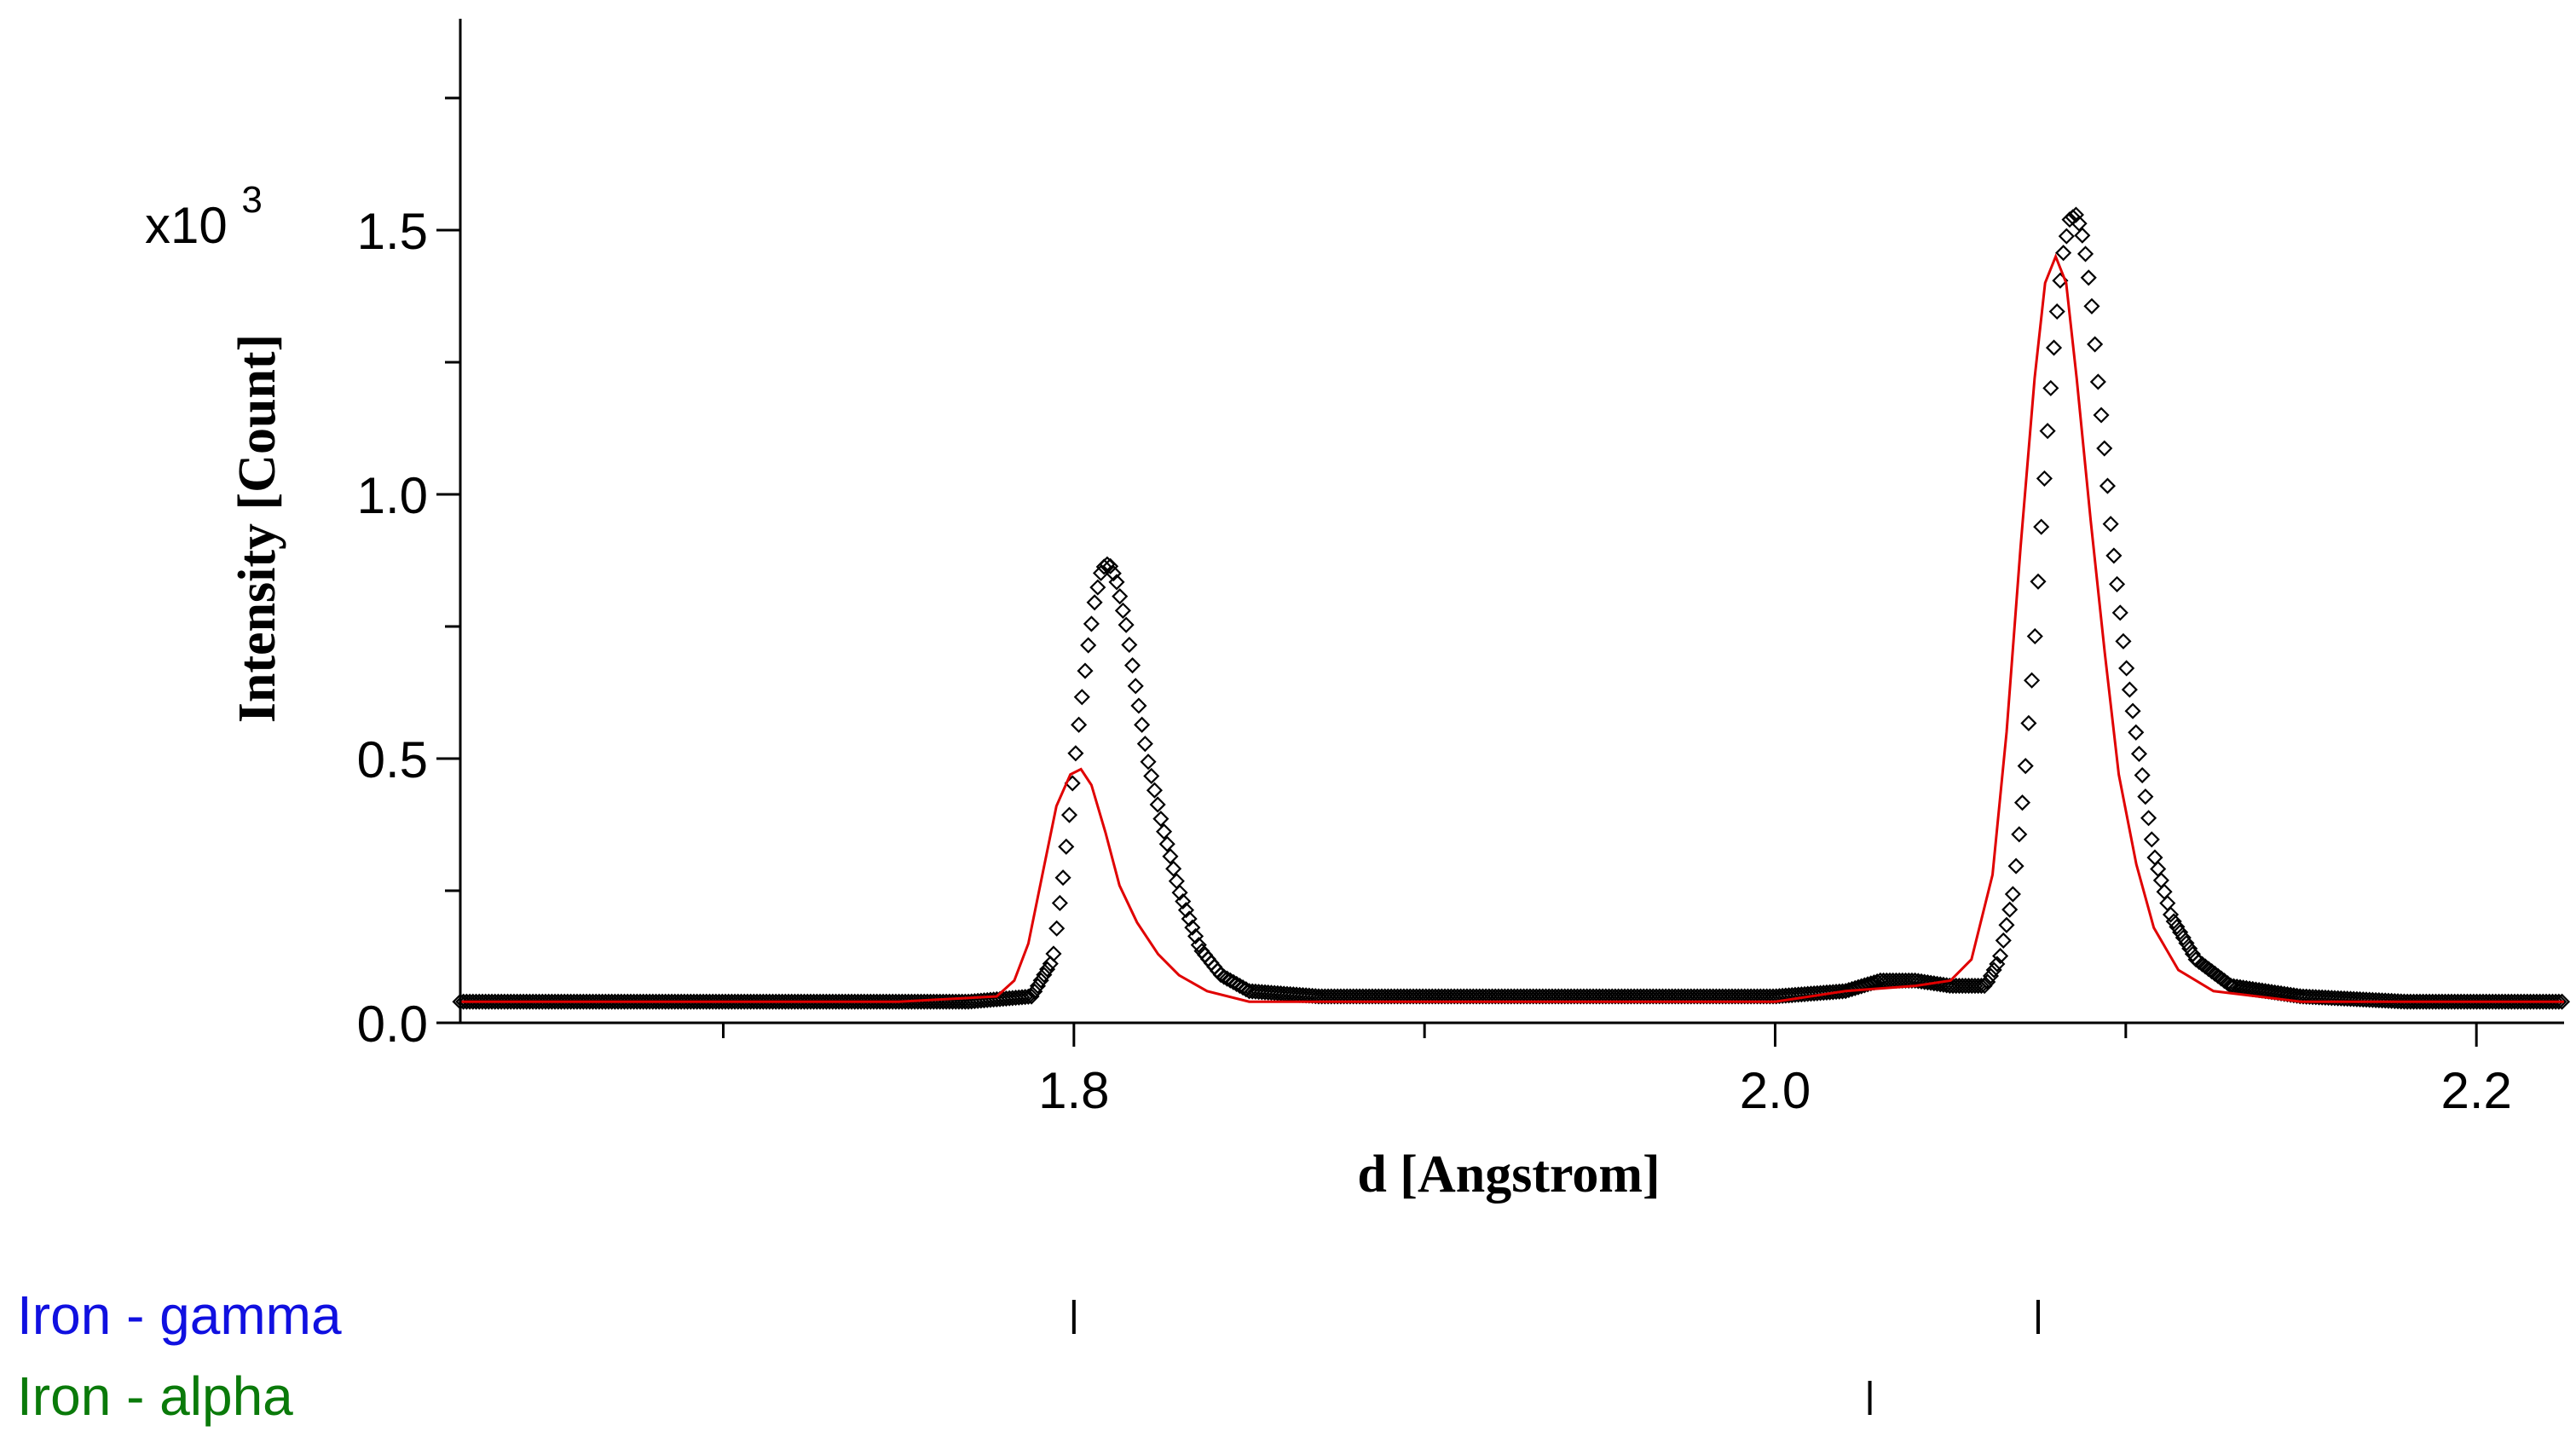  I want to click on phase-label: Iron - alpha, so click(155, 1396).